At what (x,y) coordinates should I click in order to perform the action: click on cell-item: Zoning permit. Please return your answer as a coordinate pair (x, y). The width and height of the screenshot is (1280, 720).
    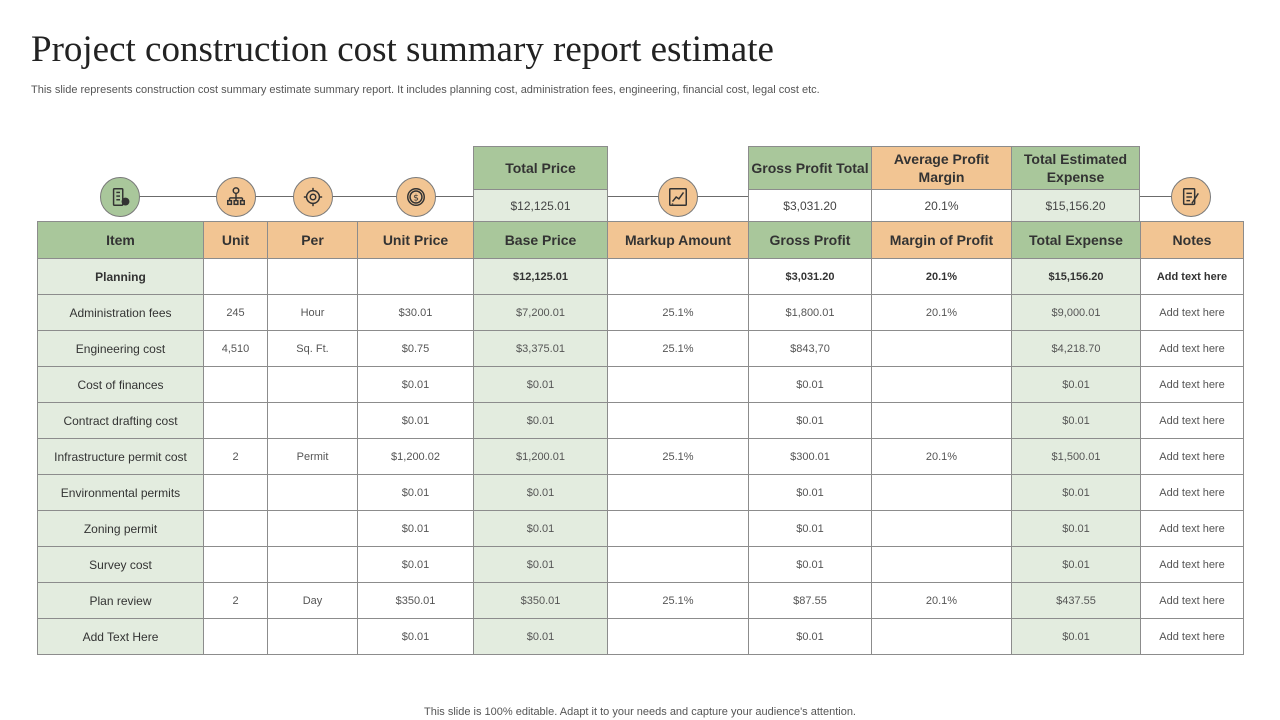
    Looking at the image, I should click on (120, 528).